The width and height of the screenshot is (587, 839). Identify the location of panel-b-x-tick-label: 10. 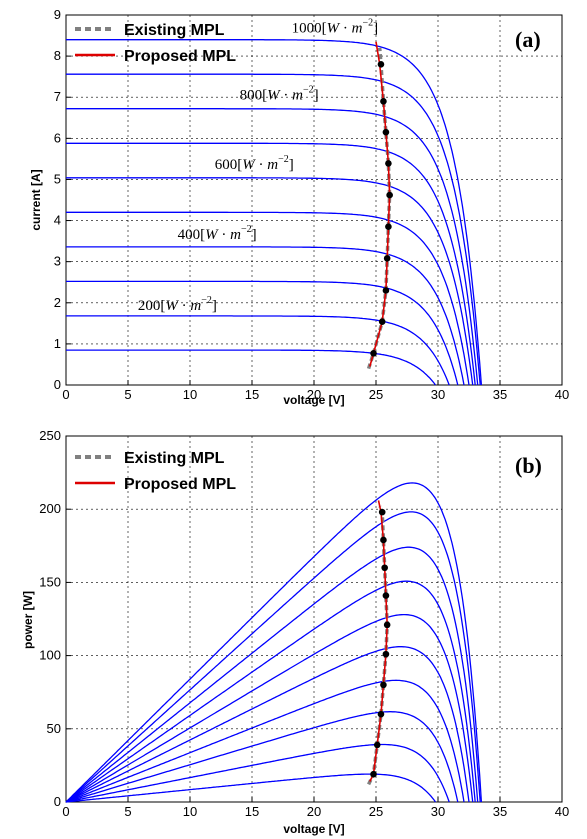
(190, 811).